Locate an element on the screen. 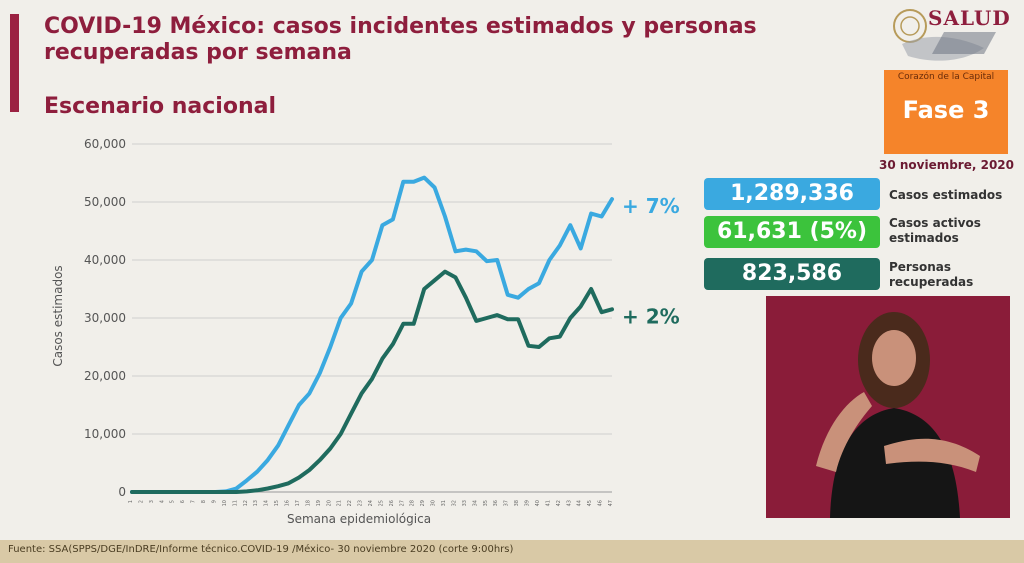 The width and height of the screenshot is (1024, 563). x-tick-label: 42 is located at coordinates (559, 503).